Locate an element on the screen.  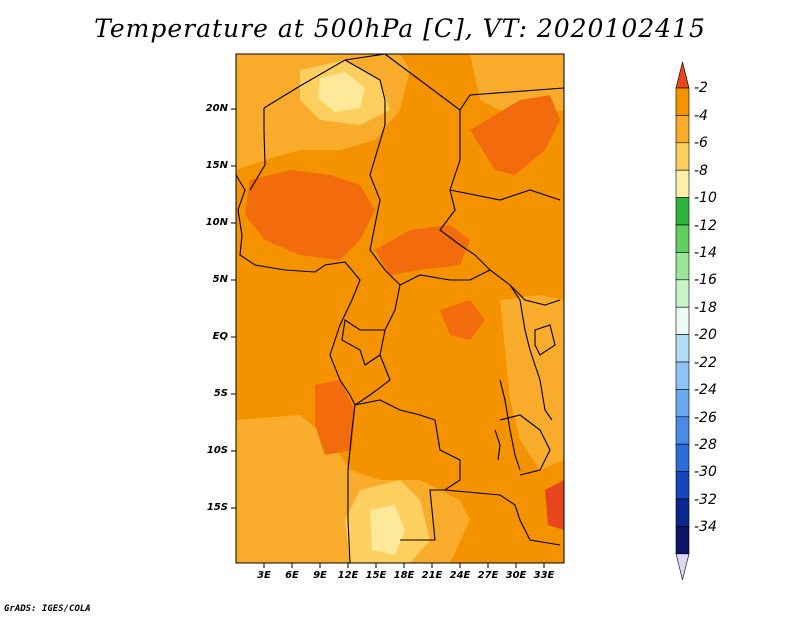
colorbar-label: -20 is located at coordinates (705, 335).